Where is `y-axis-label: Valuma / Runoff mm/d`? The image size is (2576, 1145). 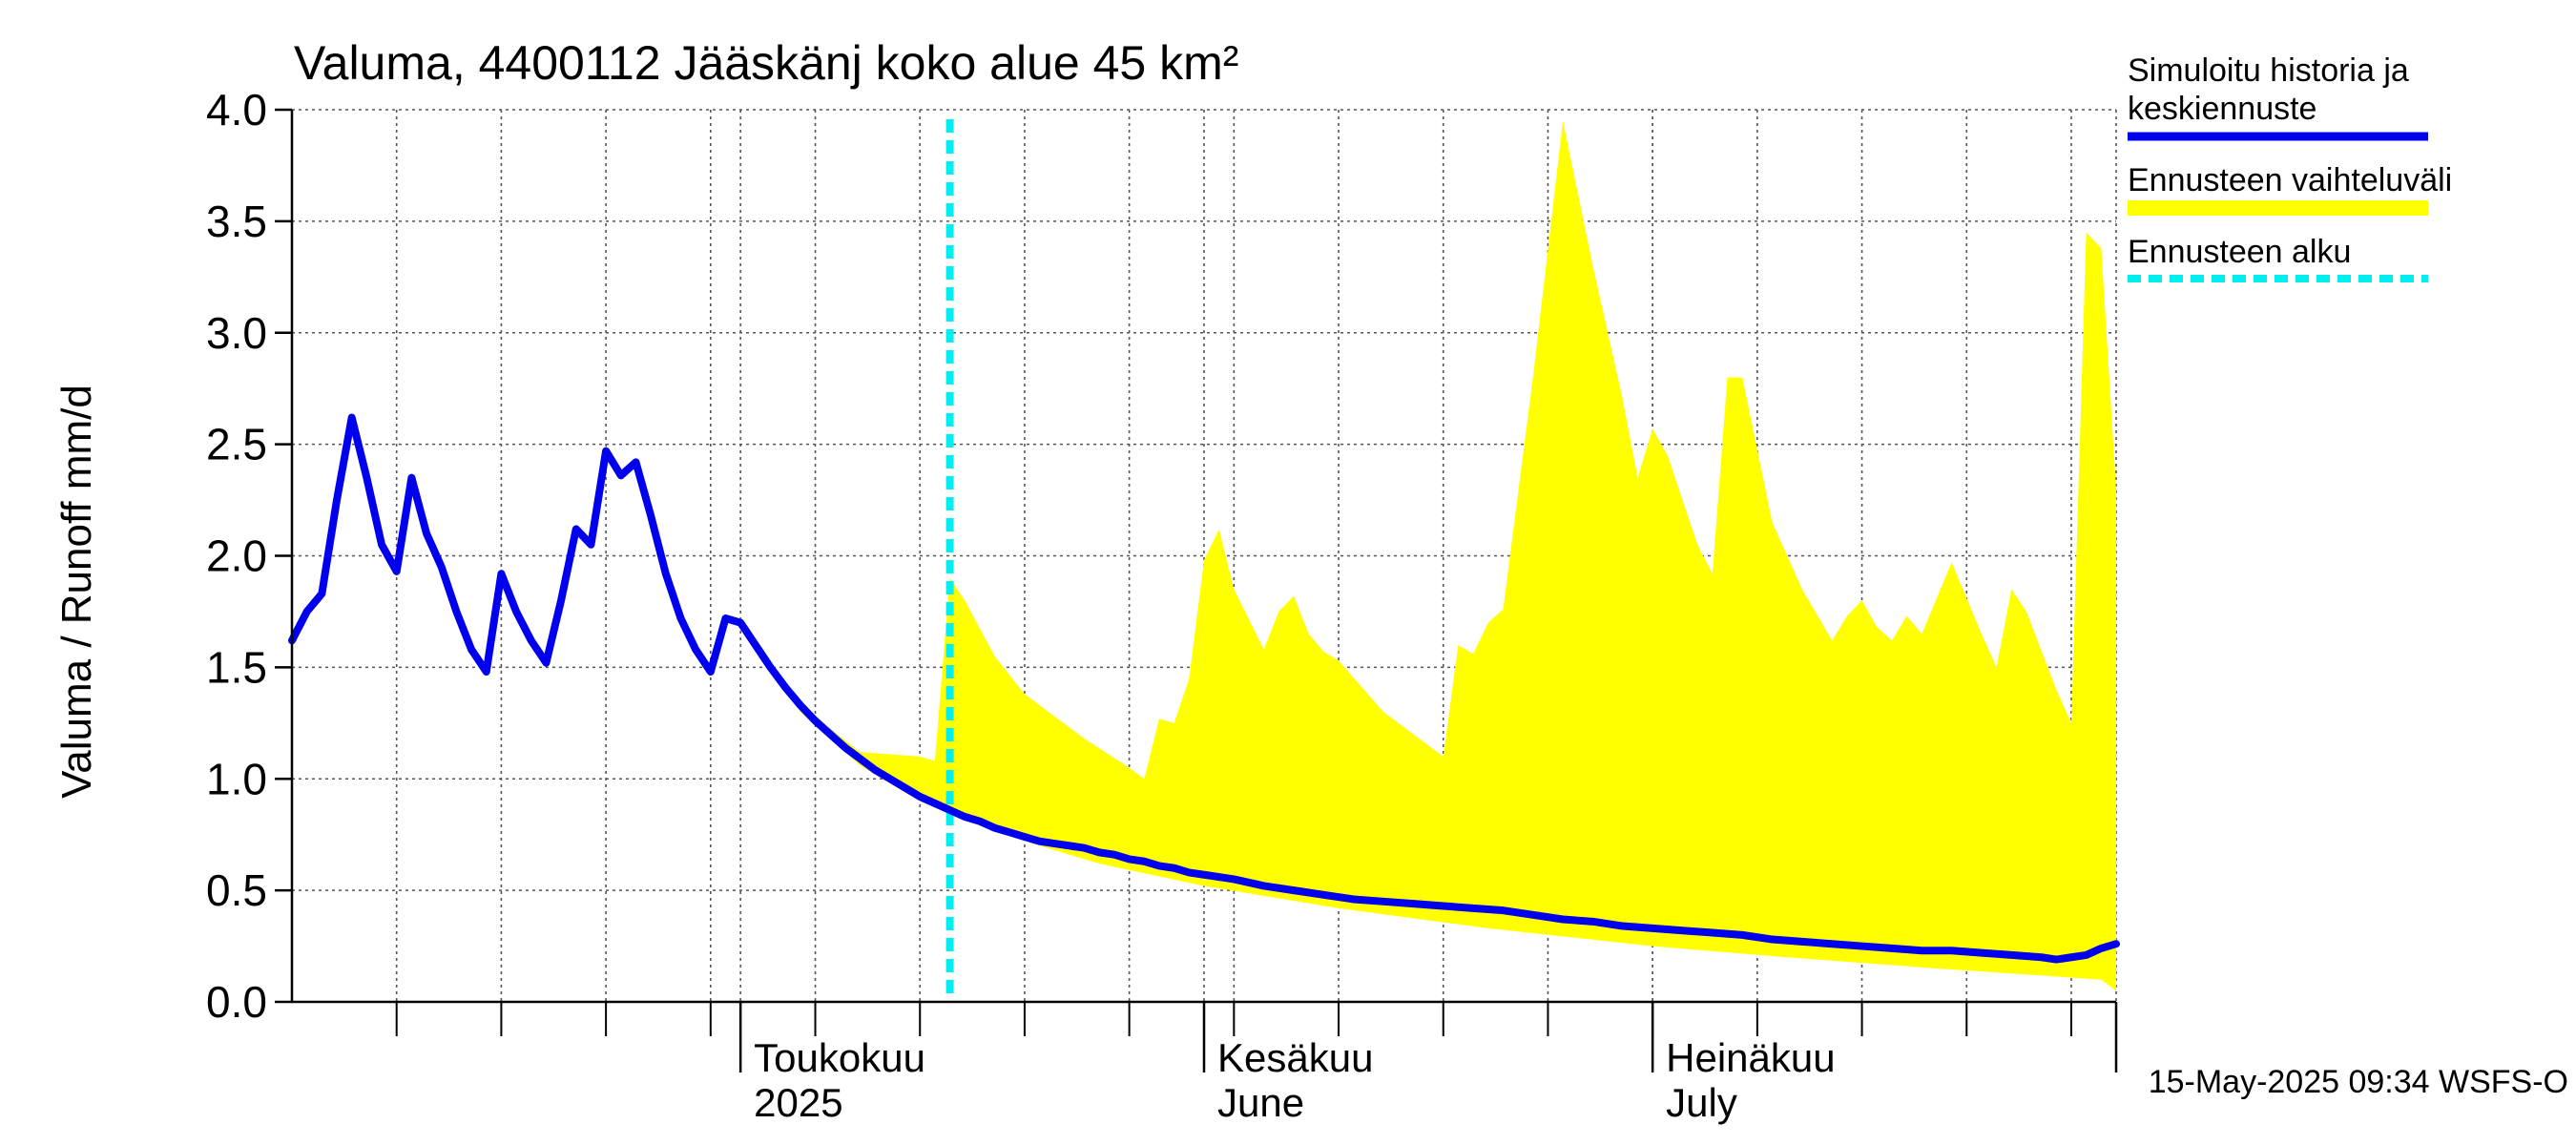 y-axis-label: Valuma / Runoff mm/d is located at coordinates (76, 592).